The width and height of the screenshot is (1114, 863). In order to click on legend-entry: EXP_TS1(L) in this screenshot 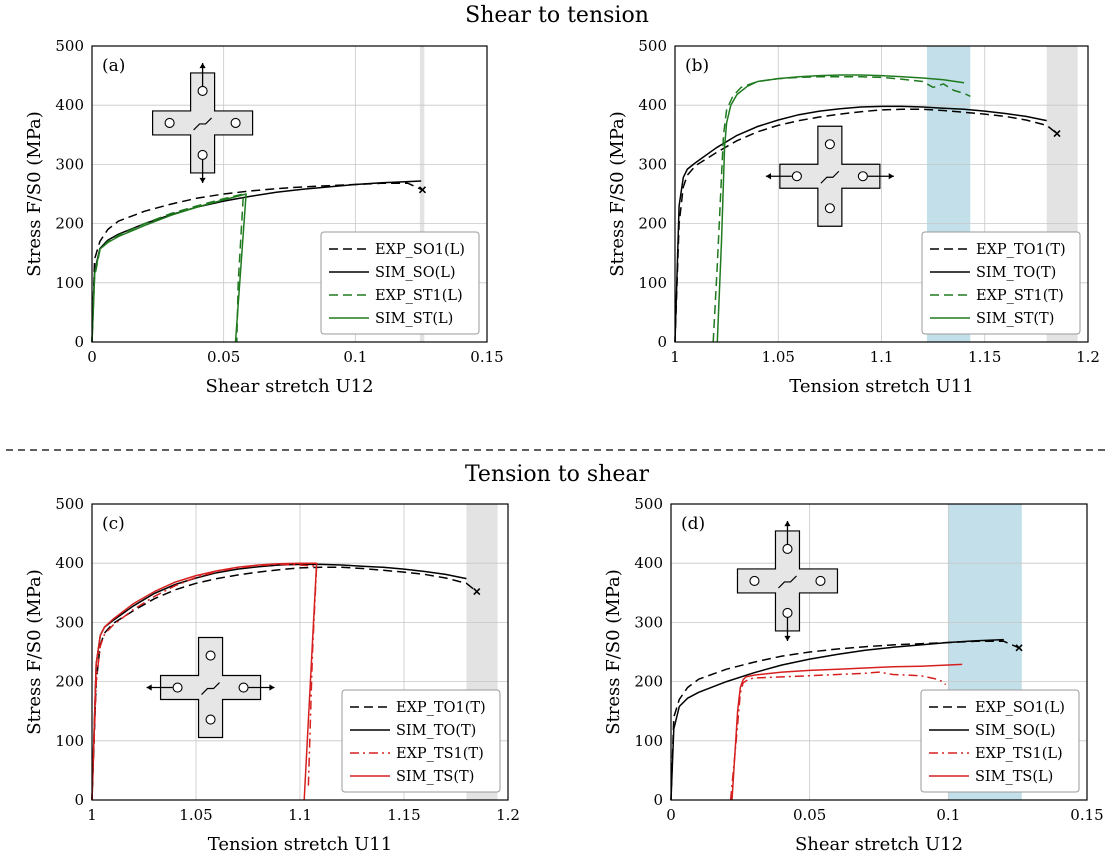, I will do `click(1019, 754)`.